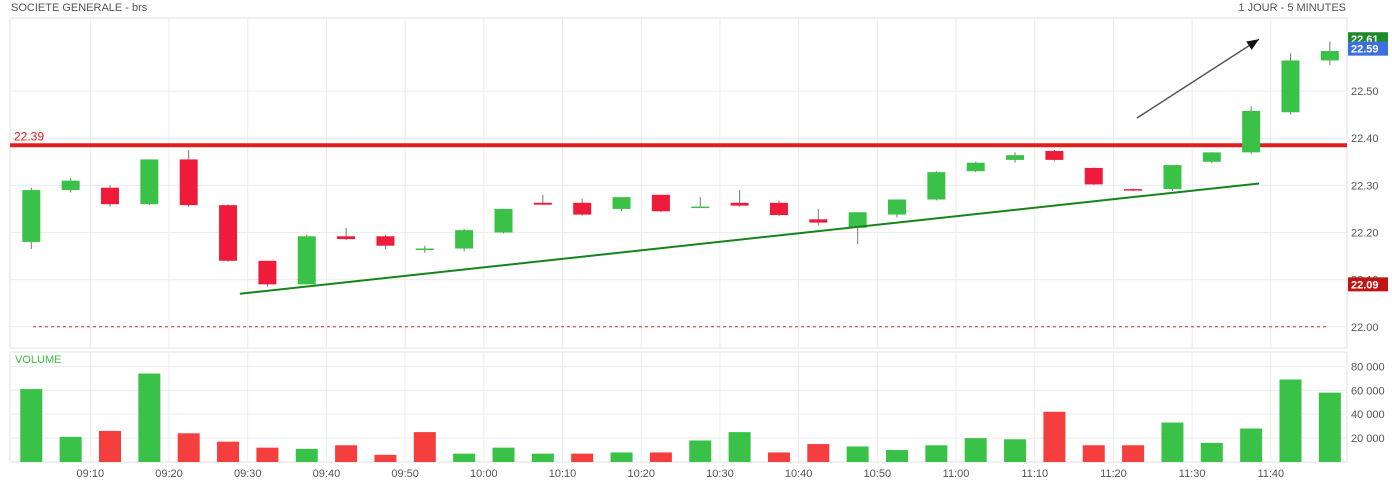 Image resolution: width=1392 pixels, height=482 pixels. Describe the element at coordinates (563, 474) in the screenshot. I see `x-tick-label: 10:10` at that location.